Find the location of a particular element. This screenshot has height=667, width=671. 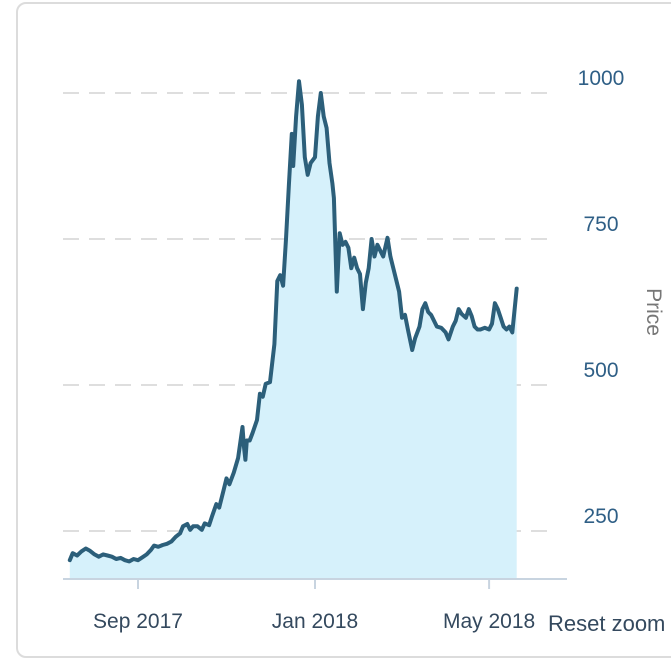

reset-zoom-button: Reset zoom is located at coordinates (607, 623).